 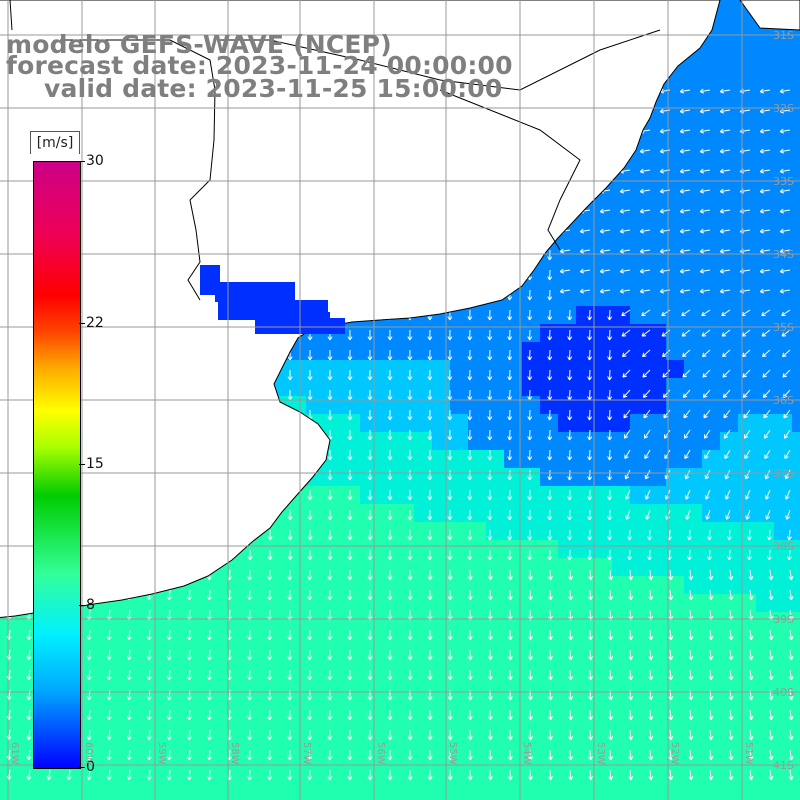 What do you see at coordinates (783, 546) in the screenshot?
I see `latitude-label: 38S` at bounding box center [783, 546].